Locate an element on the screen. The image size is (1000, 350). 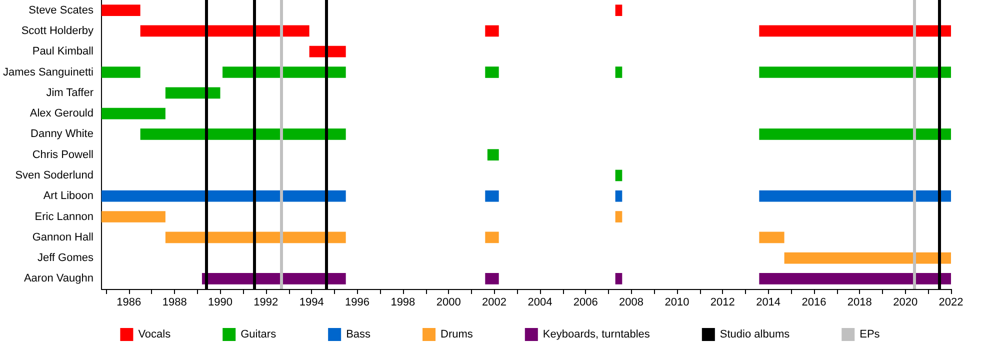
legend-label: Vocals is located at coordinates (155, 334).